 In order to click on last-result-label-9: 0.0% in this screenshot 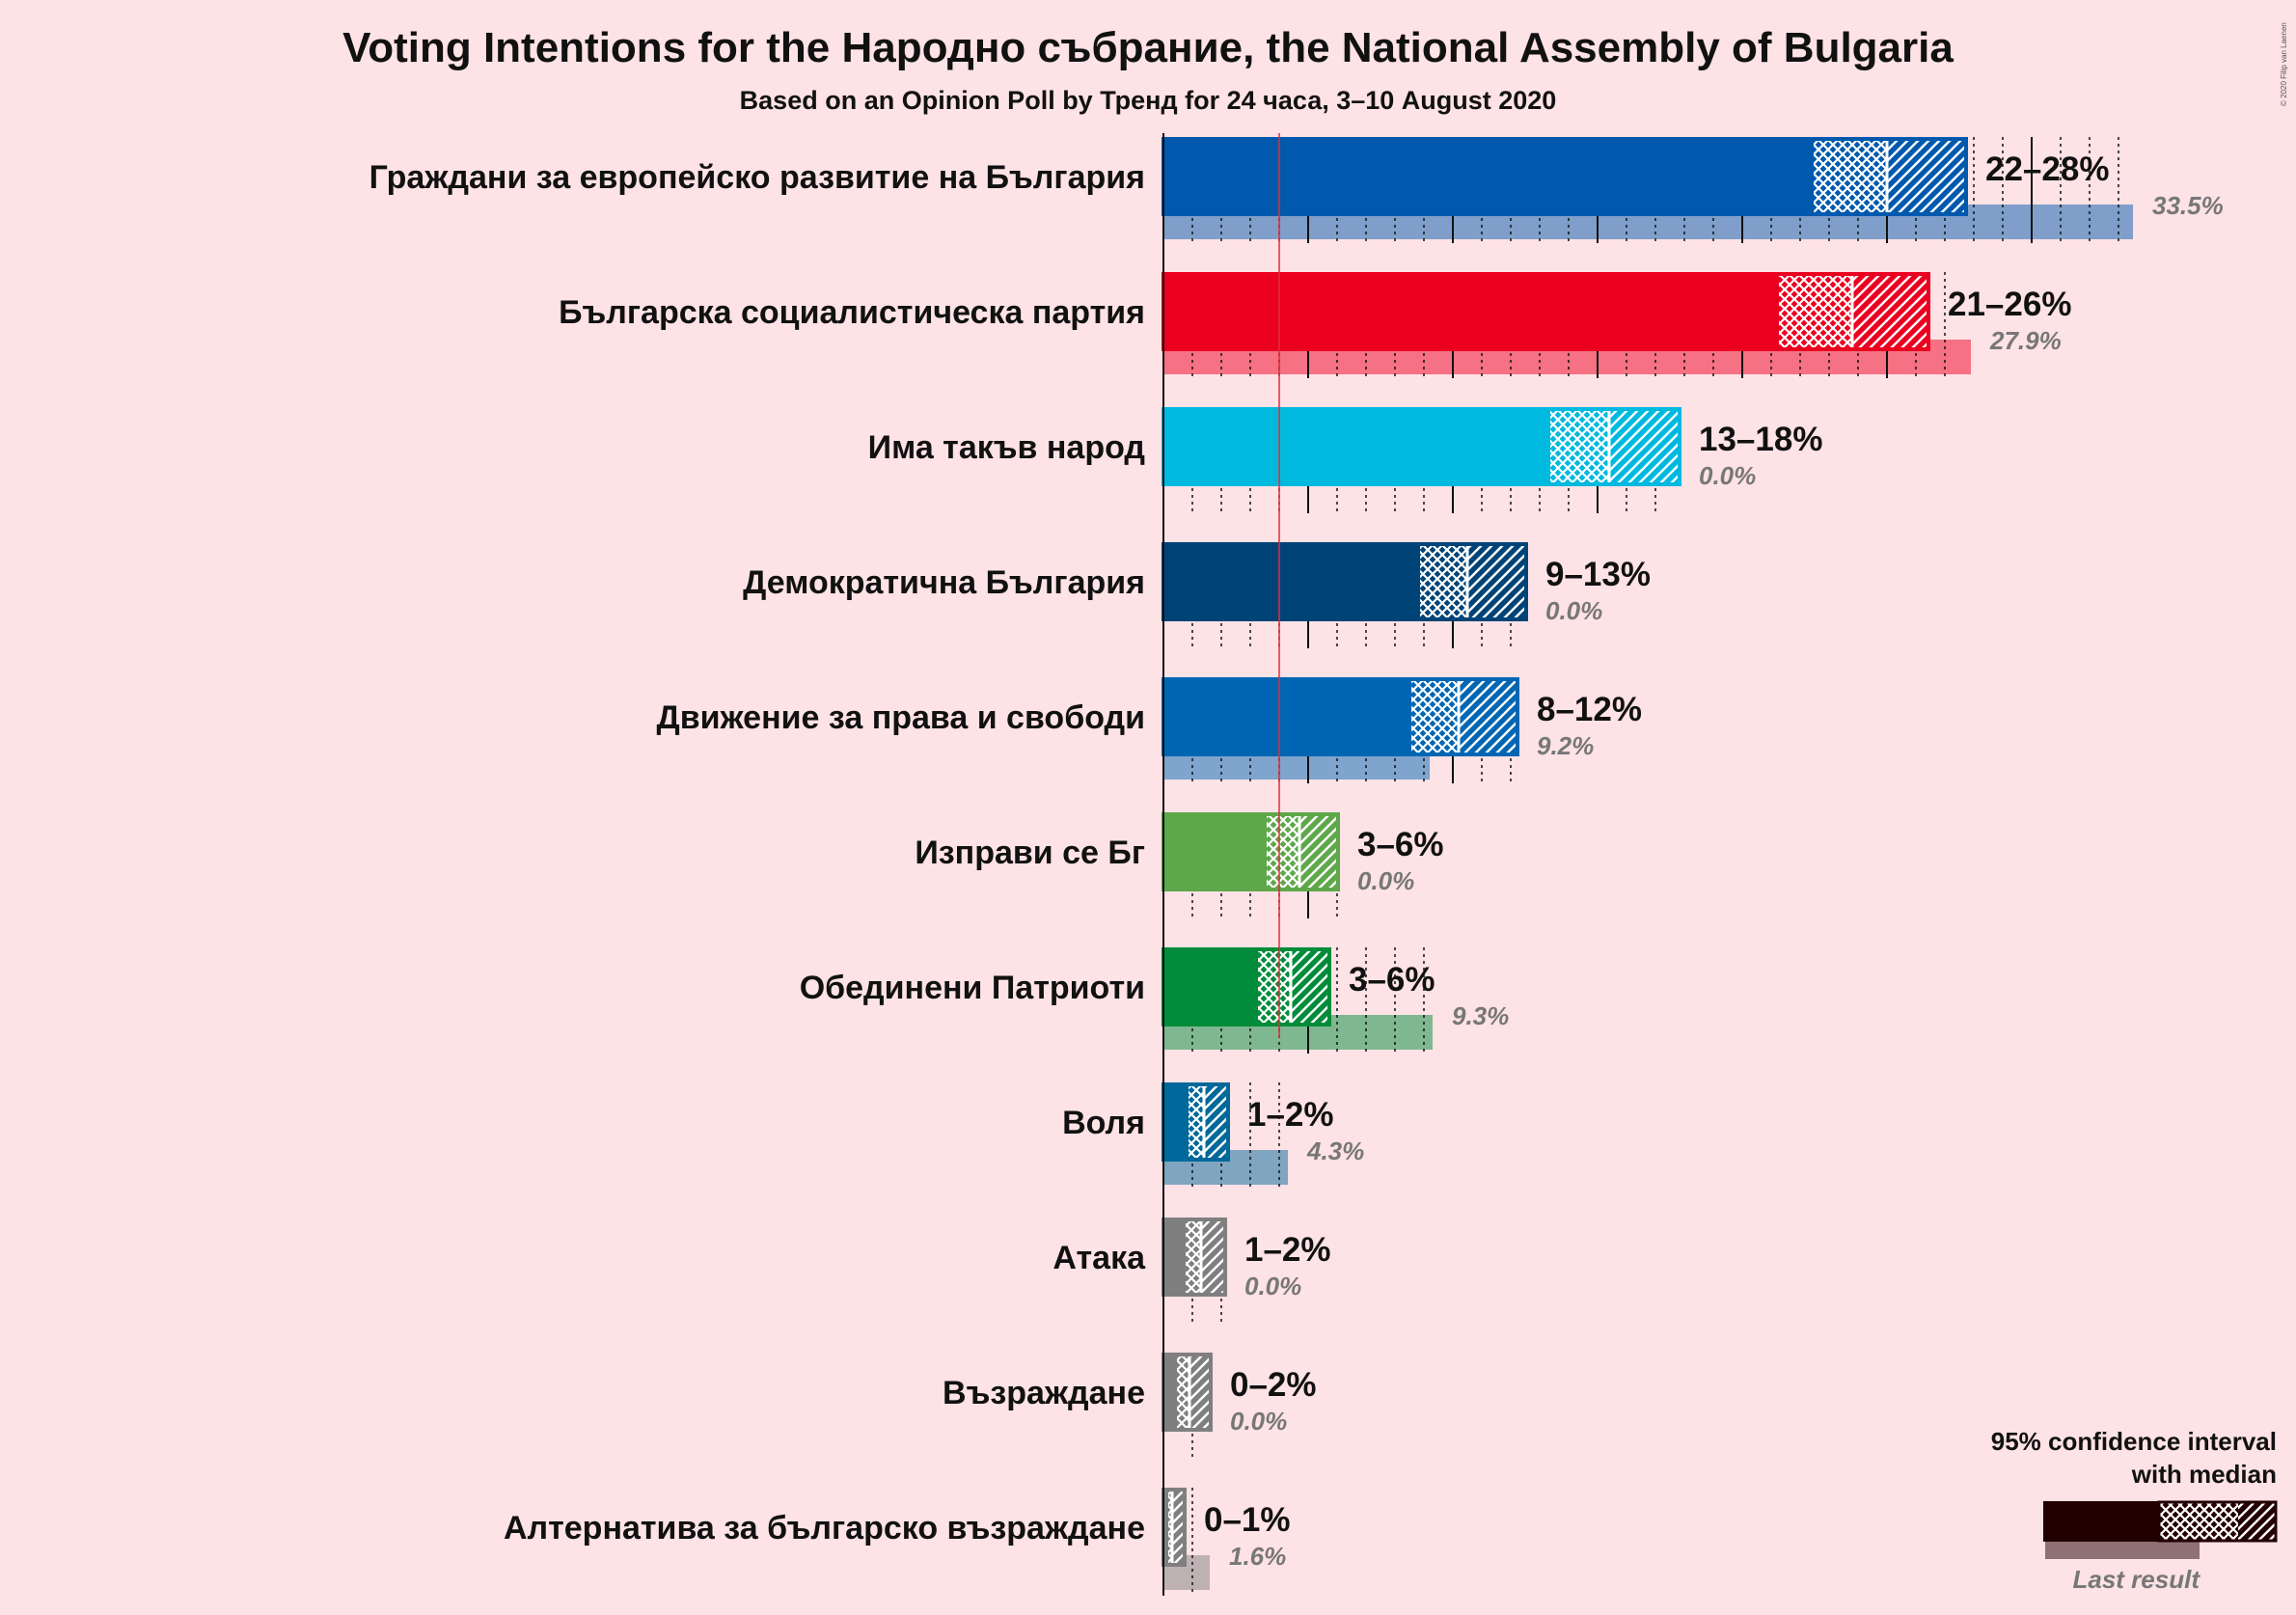, I will do `click(1258, 1421)`.